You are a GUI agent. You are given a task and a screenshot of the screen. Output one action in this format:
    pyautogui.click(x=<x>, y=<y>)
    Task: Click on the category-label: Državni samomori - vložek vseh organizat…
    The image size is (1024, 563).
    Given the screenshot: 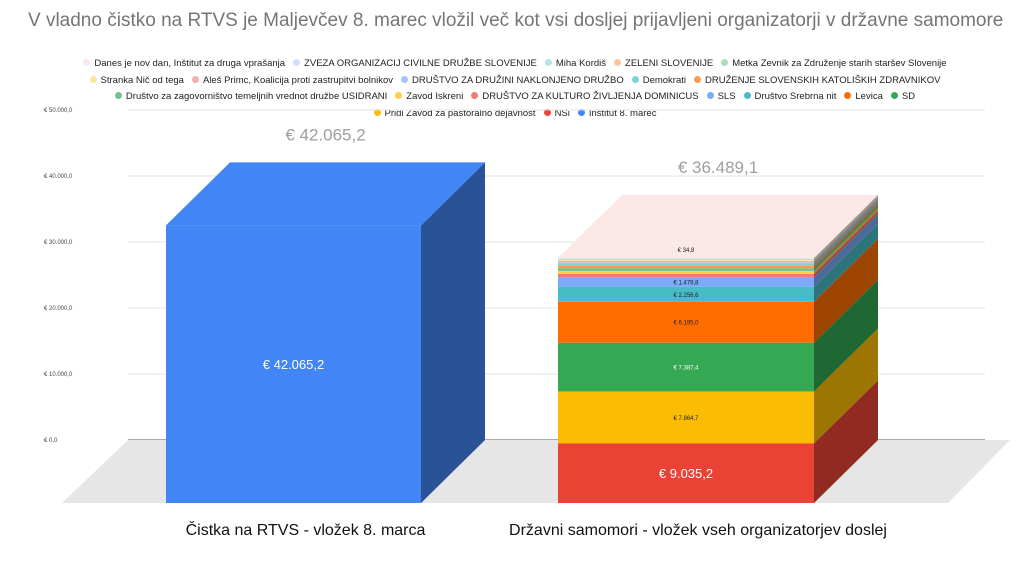 What is the action you would take?
    pyautogui.click(x=698, y=530)
    